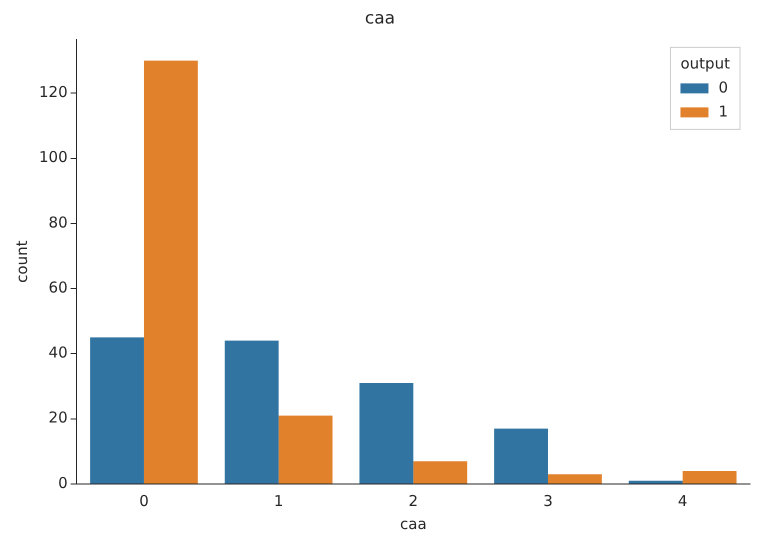 Image resolution: width=760 pixels, height=541 pixels. I want to click on y-axis-title: count, so click(21, 261).